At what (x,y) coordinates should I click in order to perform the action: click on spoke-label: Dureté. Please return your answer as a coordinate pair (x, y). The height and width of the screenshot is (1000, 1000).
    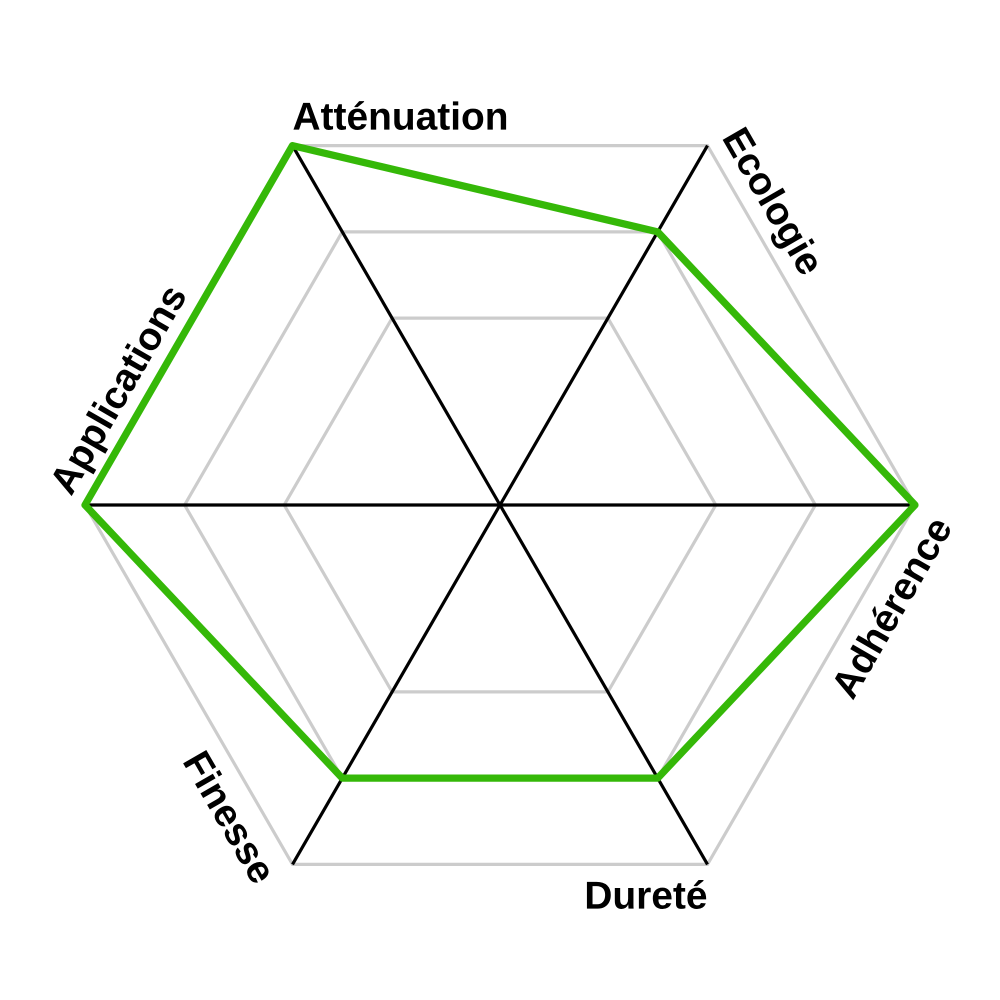
    Looking at the image, I should click on (646, 894).